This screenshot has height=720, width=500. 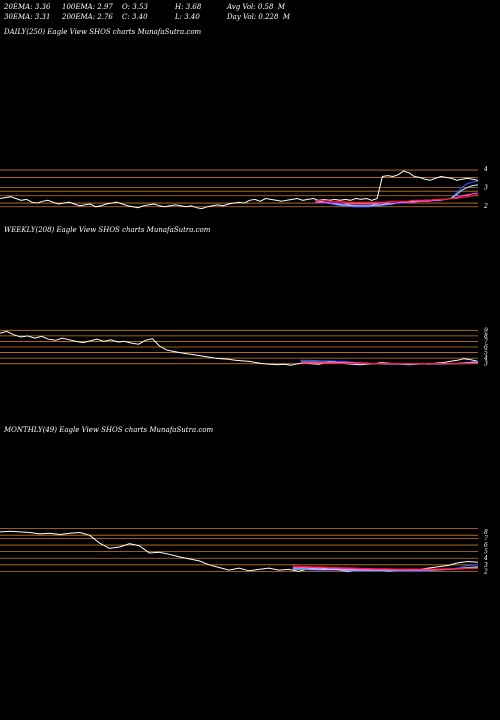 What do you see at coordinates (239, 348) in the screenshot?
I see `weekly-price-line` at bounding box center [239, 348].